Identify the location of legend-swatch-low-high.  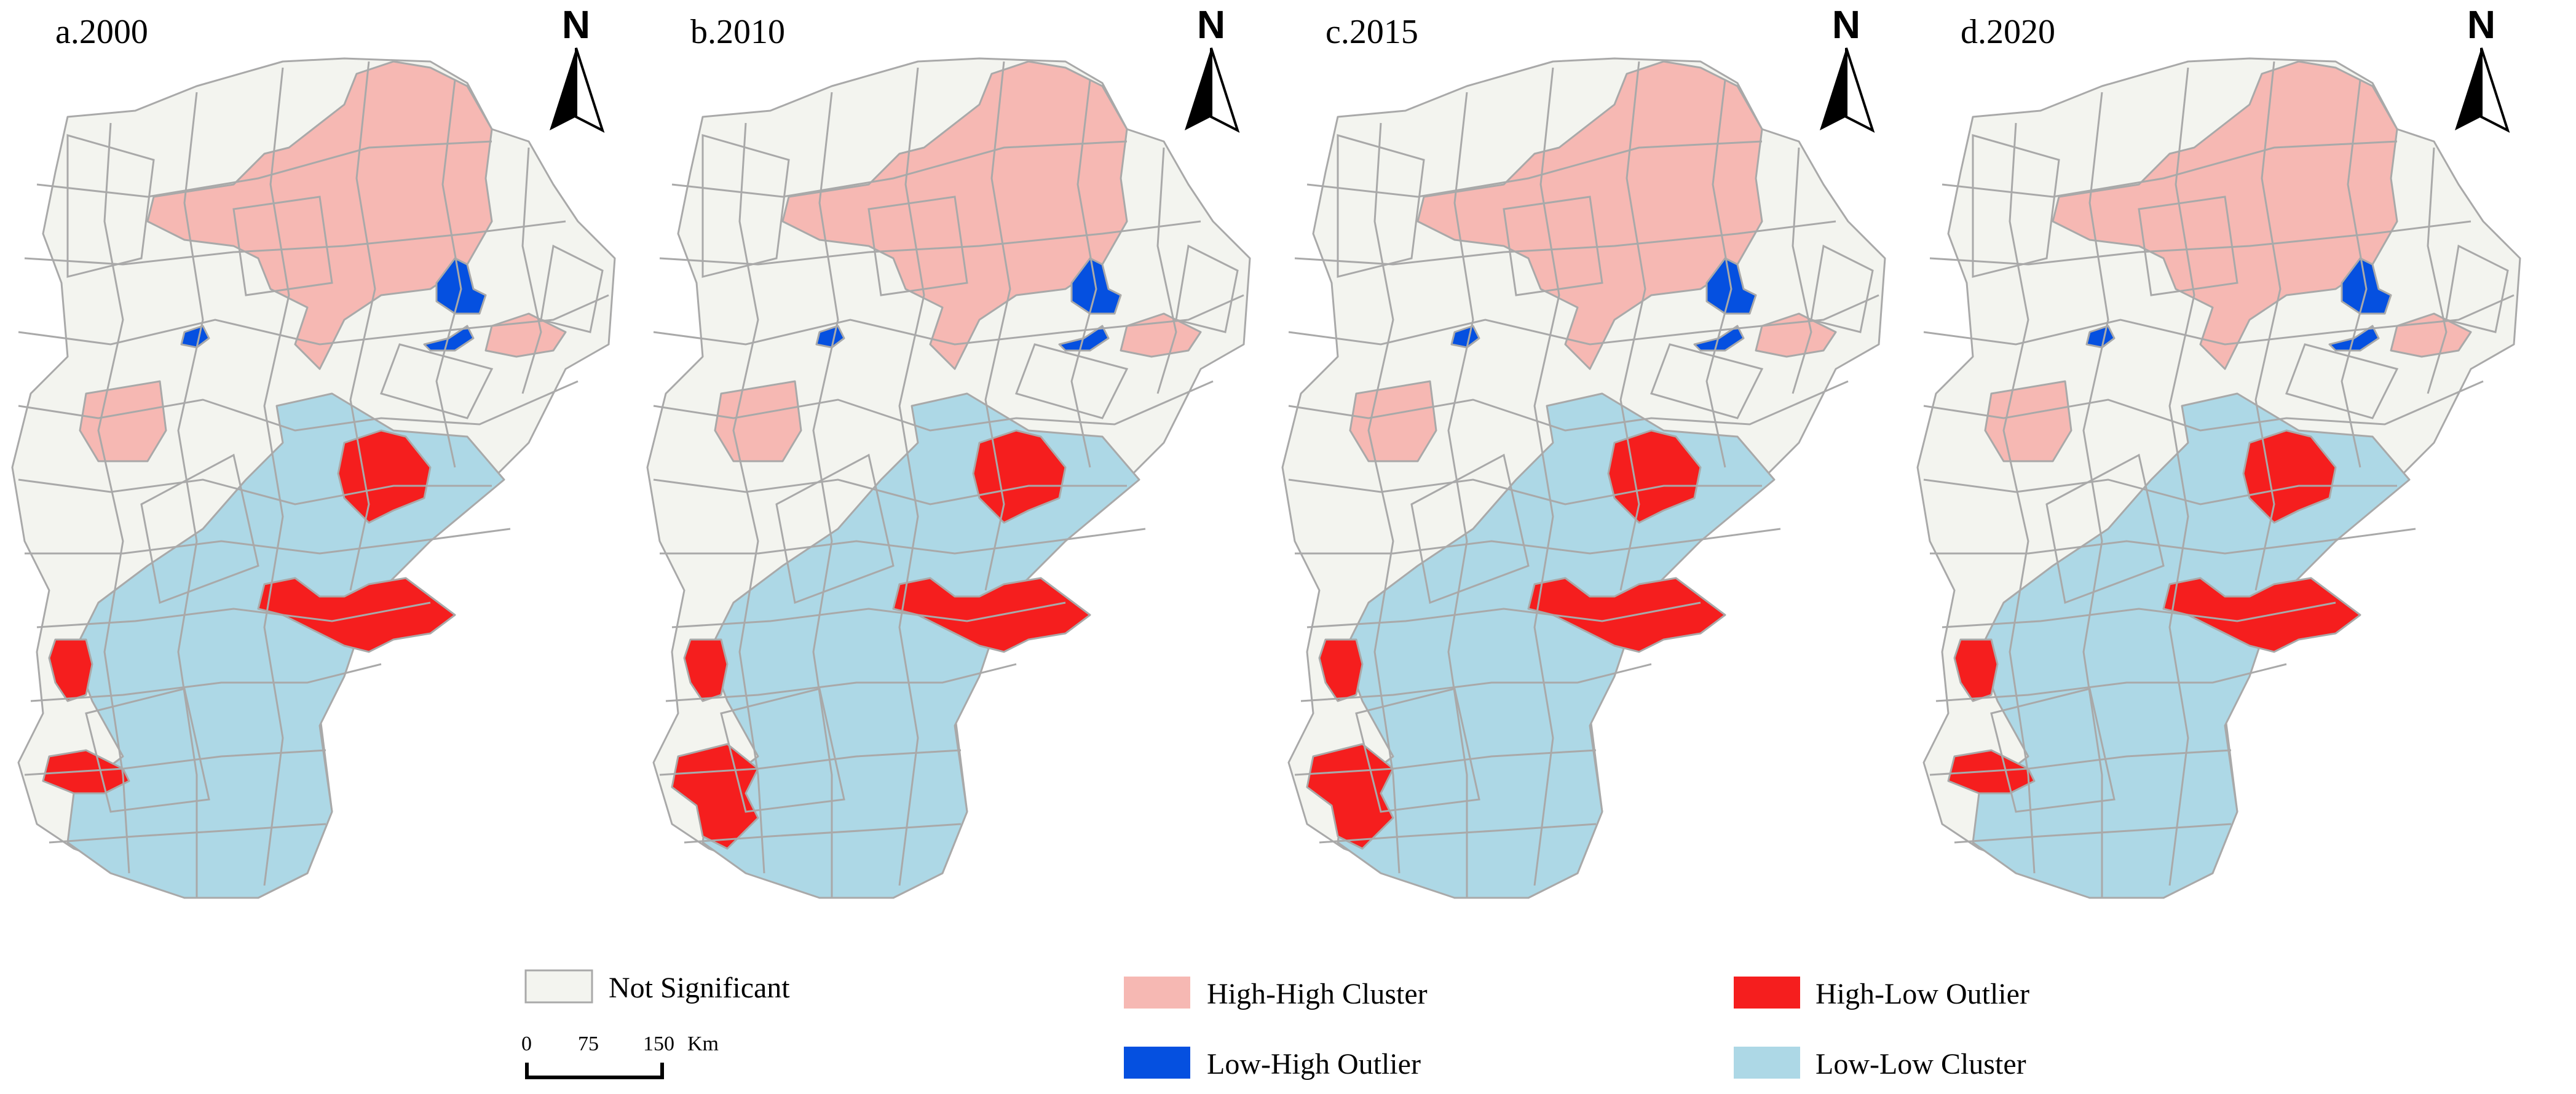
(1157, 1063).